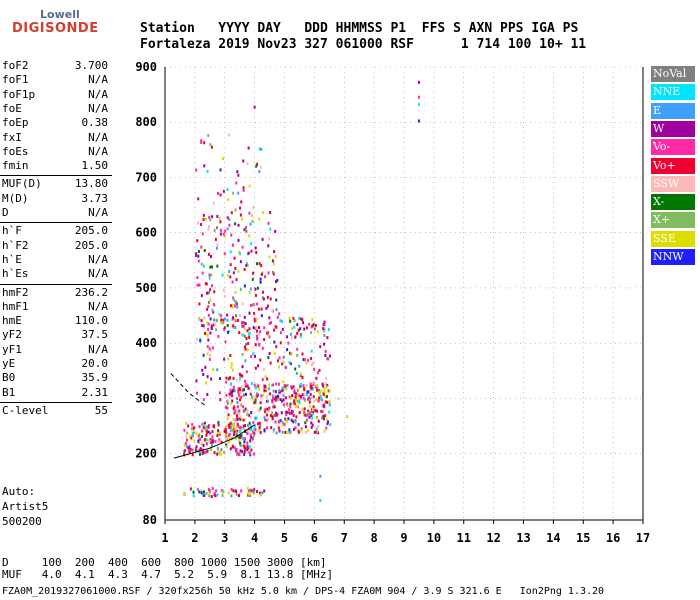  I want to click on param-label: yE, so click(9, 363).